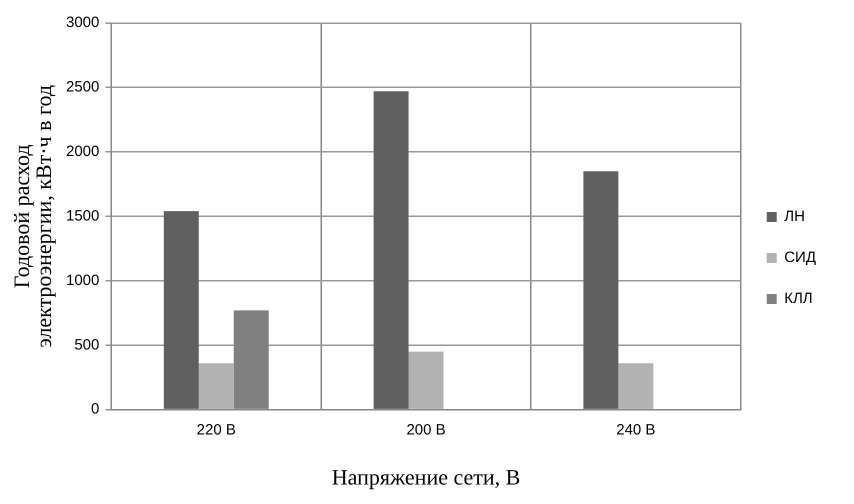  Describe the element at coordinates (636, 430) in the screenshot. I see `x-tick-label: 240 В` at that location.